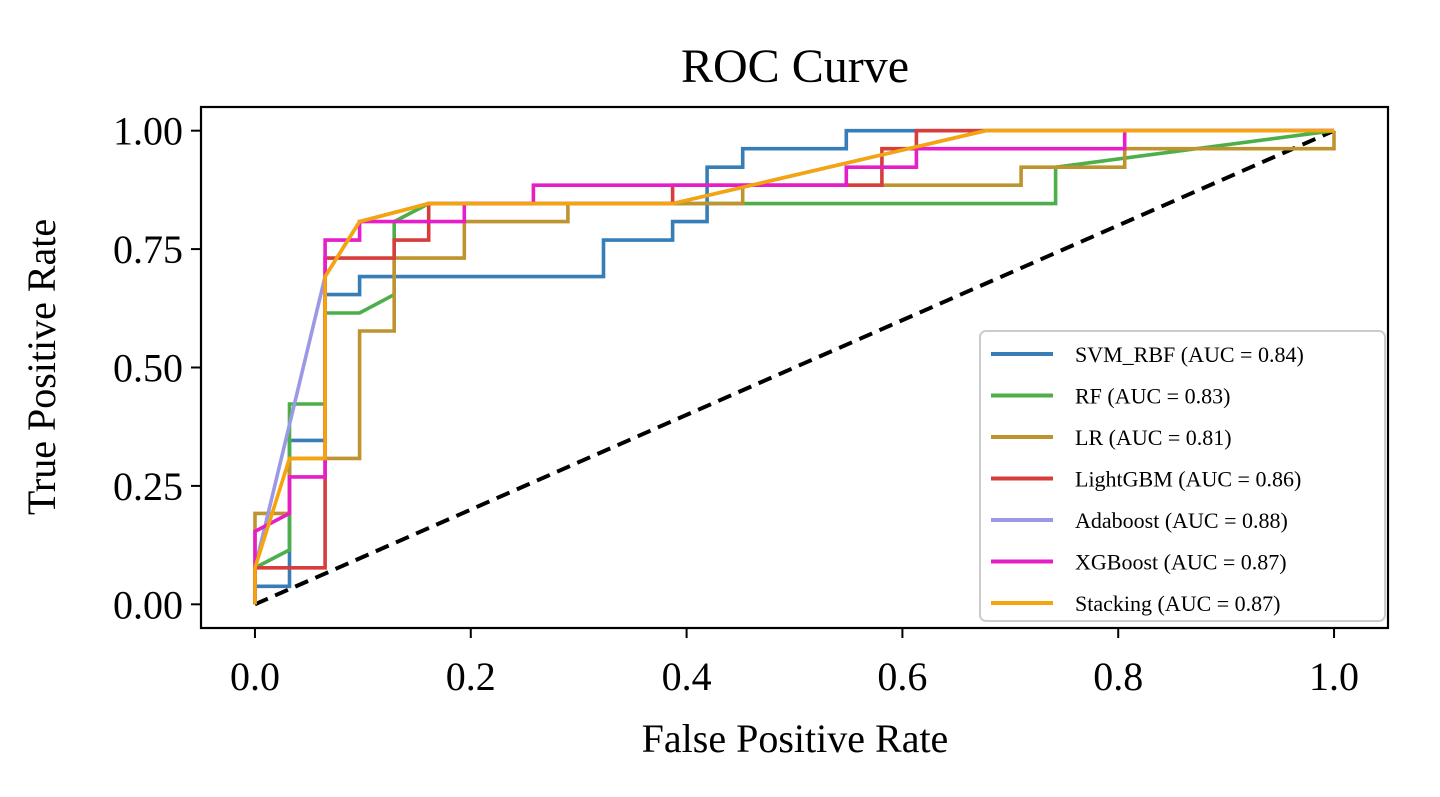 Image resolution: width=1440 pixels, height=797 pixels. I want to click on legend-label: RF (AUC = 0.83), so click(1152, 396).